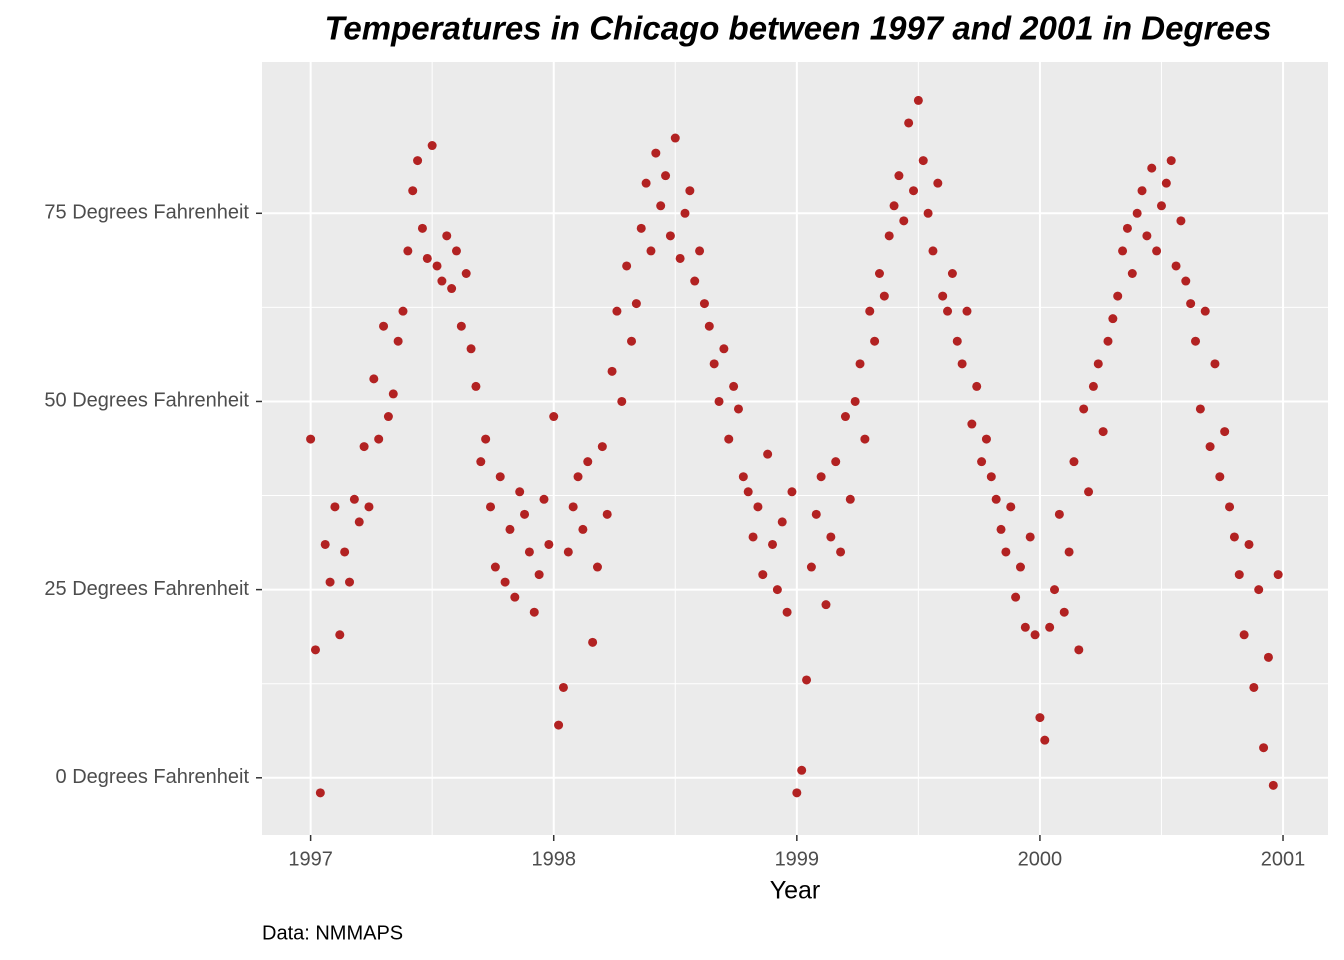  What do you see at coordinates (795, 891) in the screenshot?
I see `x-axis-title: Year` at bounding box center [795, 891].